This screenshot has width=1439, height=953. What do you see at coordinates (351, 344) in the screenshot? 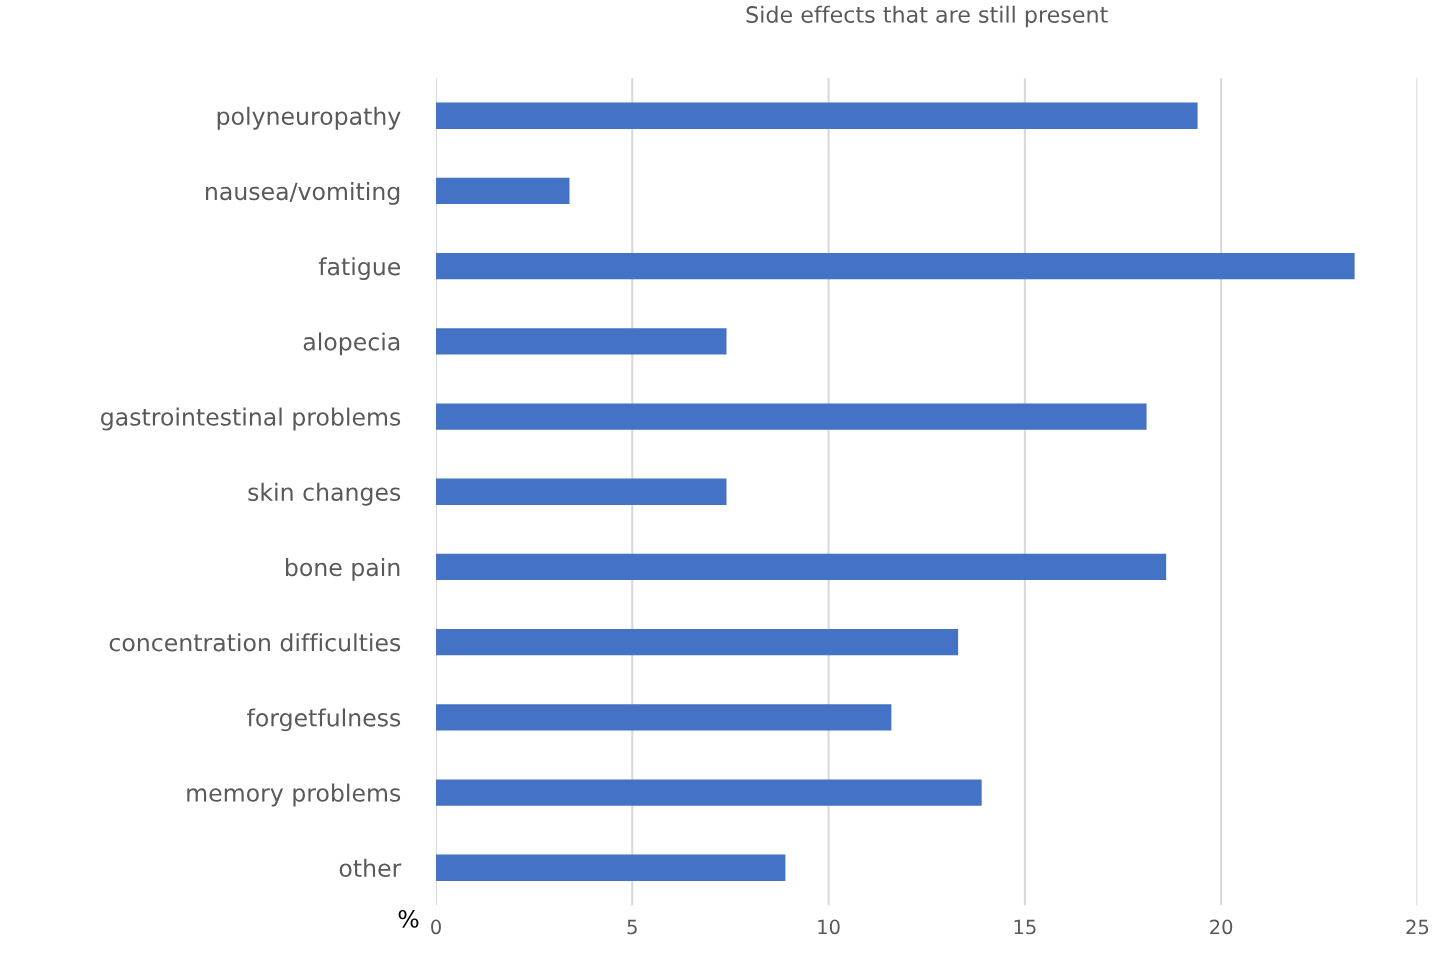
I see `y-tick-label: alopecia` at bounding box center [351, 344].